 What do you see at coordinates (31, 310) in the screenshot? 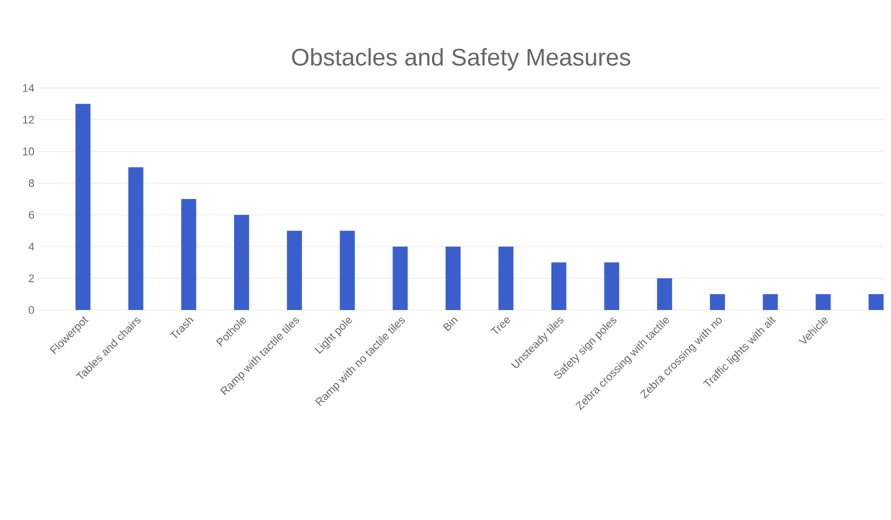
I see `y-tick-label: 0` at bounding box center [31, 310].